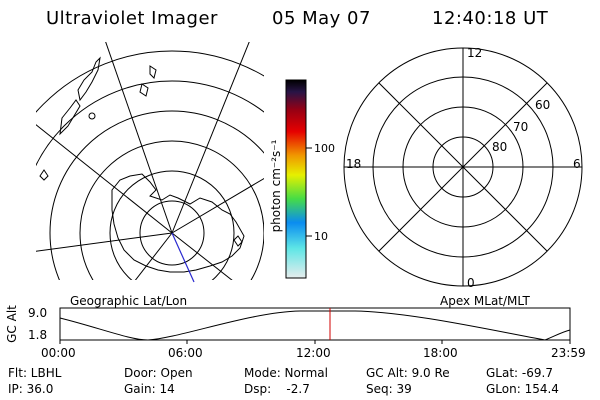 The image size is (600, 400). Describe the element at coordinates (471, 283) in the screenshot. I see `mlt-label-0: 0` at that location.